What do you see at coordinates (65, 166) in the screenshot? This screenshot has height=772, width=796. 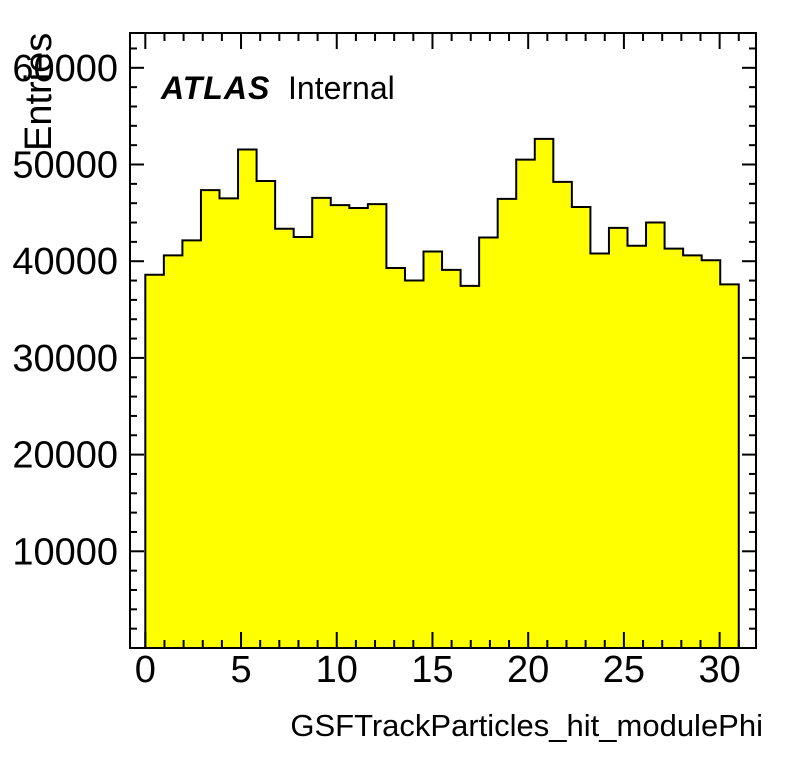 I see `y-tick-label: 50000` at bounding box center [65, 166].